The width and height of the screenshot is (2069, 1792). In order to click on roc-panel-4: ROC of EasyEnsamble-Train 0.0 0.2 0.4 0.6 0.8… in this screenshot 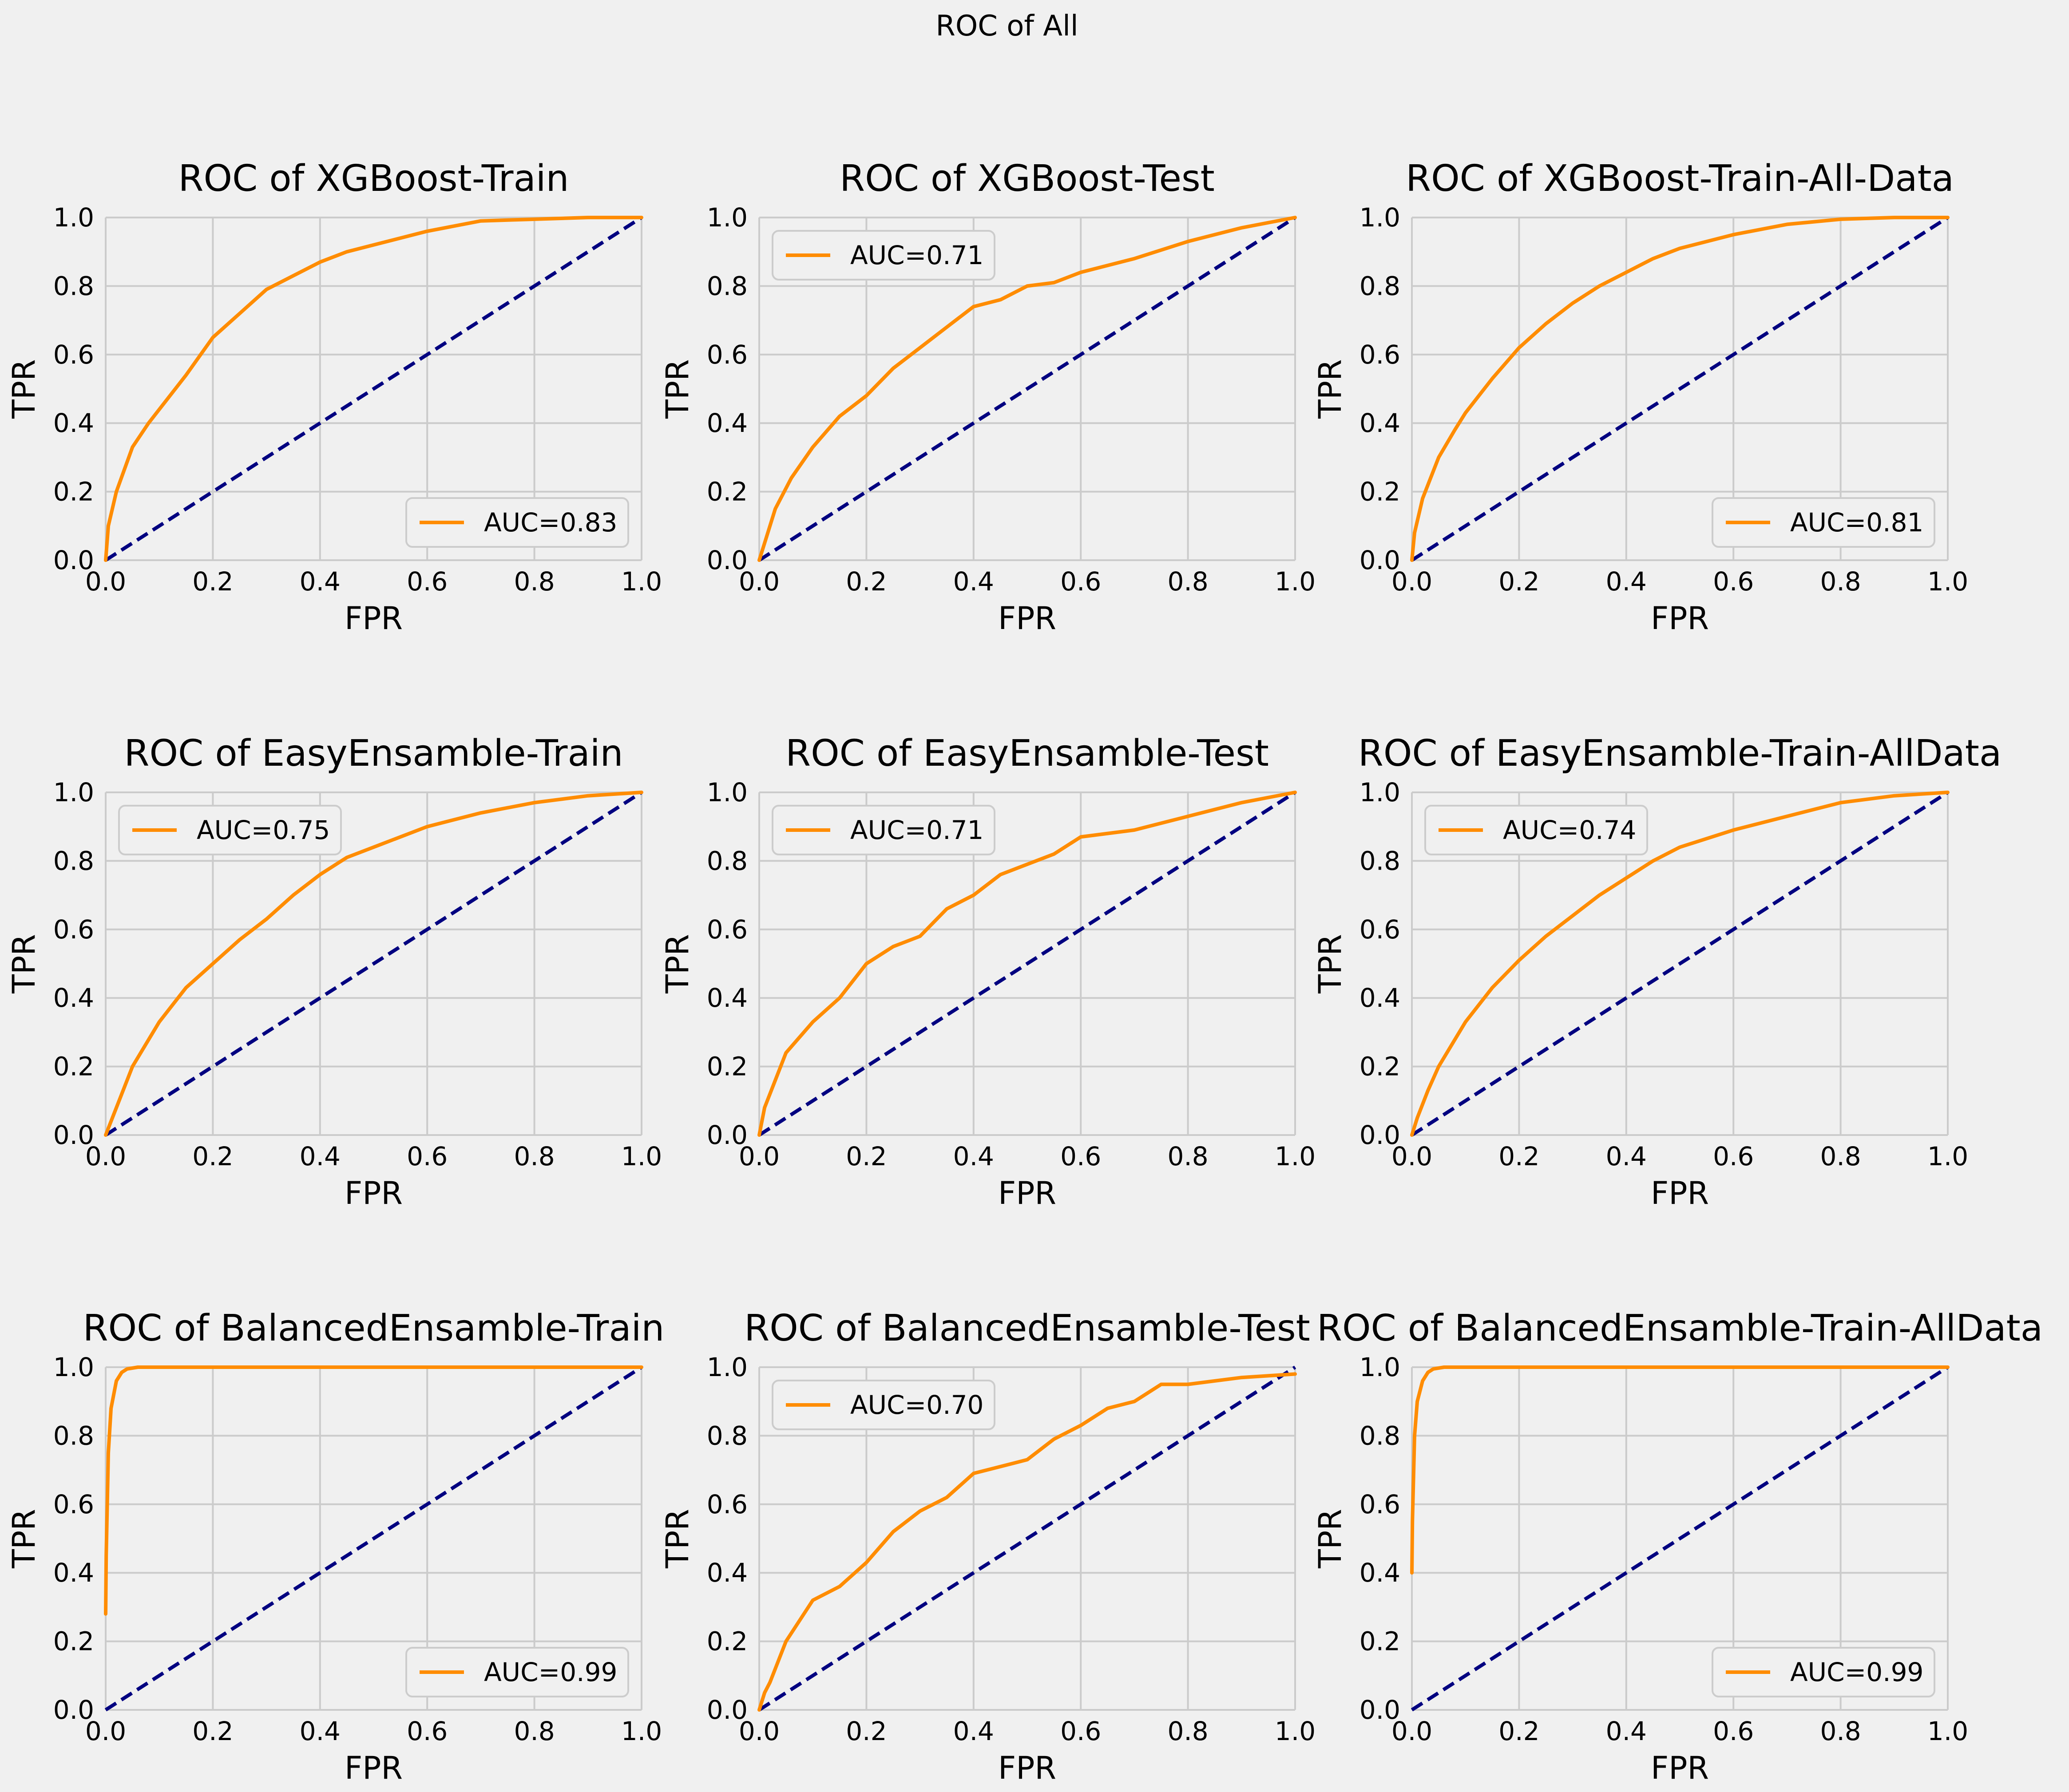, I will do `click(334, 971)`.